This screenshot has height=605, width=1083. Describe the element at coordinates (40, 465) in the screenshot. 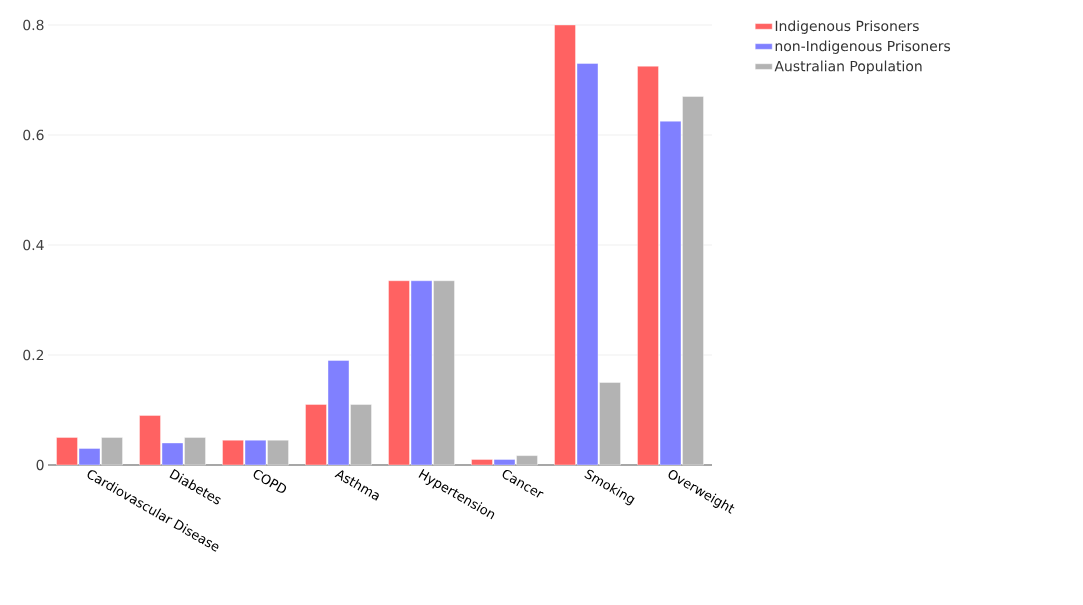

I see `y-tick-label: 0` at that location.